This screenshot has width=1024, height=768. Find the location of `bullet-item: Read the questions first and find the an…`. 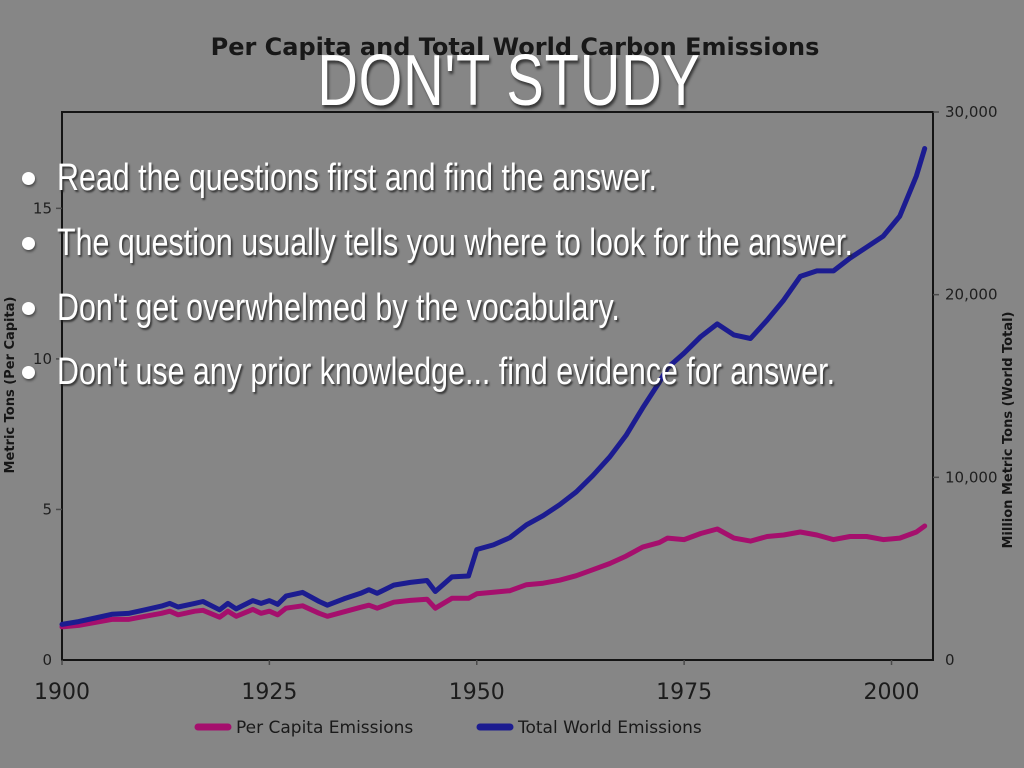

bullet-item: Read the questions first and find the an… is located at coordinates (414, 178).